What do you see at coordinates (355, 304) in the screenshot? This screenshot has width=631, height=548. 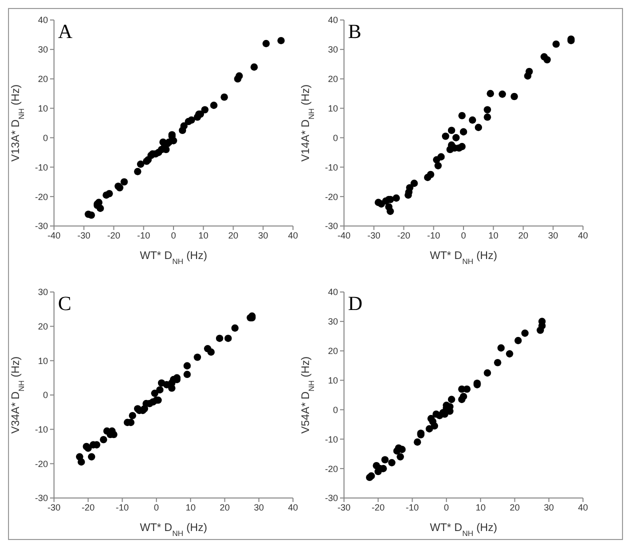 I see `chart-title: D` at bounding box center [355, 304].